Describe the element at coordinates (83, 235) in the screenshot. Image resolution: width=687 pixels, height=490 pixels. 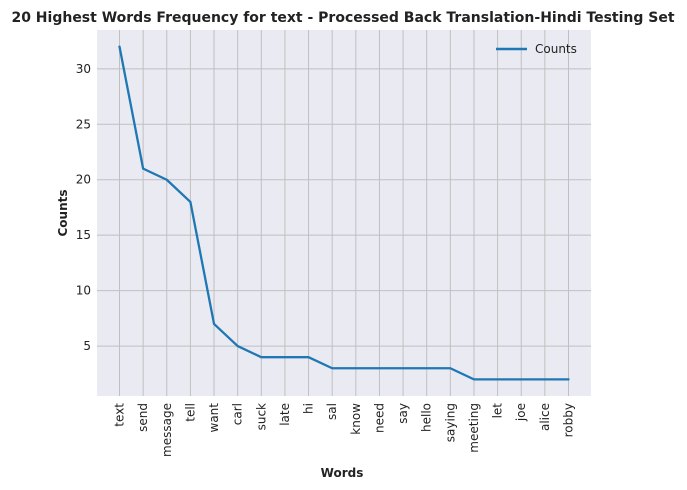
I see `y-tick-label: 15` at that location.